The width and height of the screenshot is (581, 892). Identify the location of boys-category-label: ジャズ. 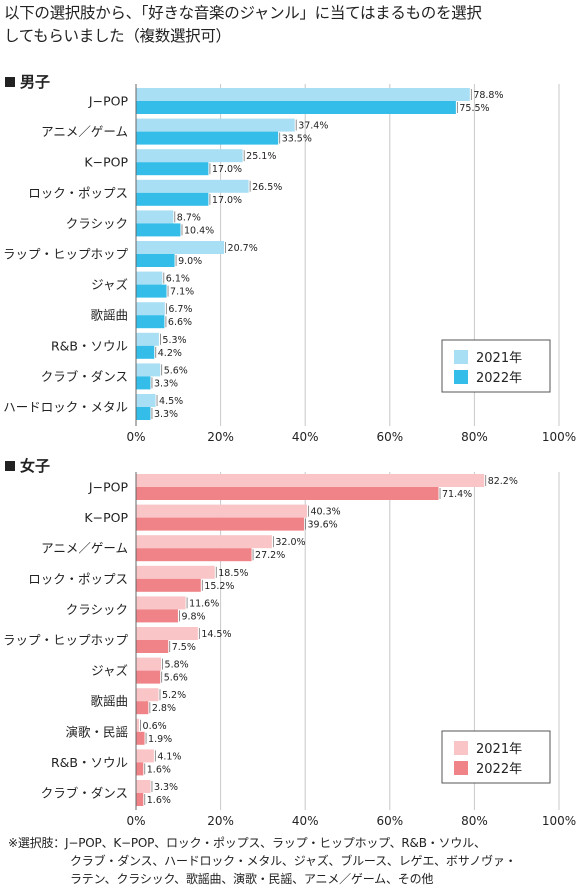
(109, 284).